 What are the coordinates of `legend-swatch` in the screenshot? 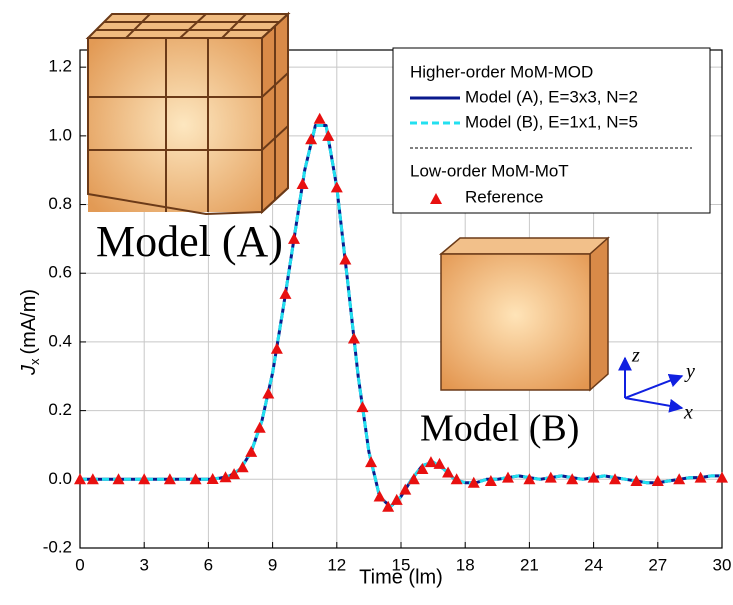 It's located at (436, 198).